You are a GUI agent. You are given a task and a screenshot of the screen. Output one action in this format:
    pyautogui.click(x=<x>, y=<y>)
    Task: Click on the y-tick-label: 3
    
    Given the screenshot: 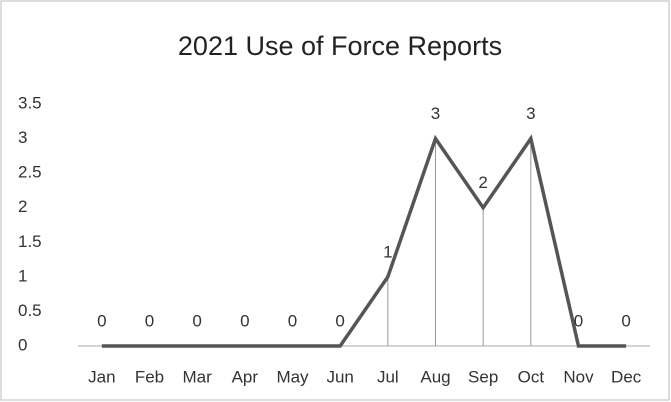 What is the action you would take?
    pyautogui.click(x=22, y=137)
    